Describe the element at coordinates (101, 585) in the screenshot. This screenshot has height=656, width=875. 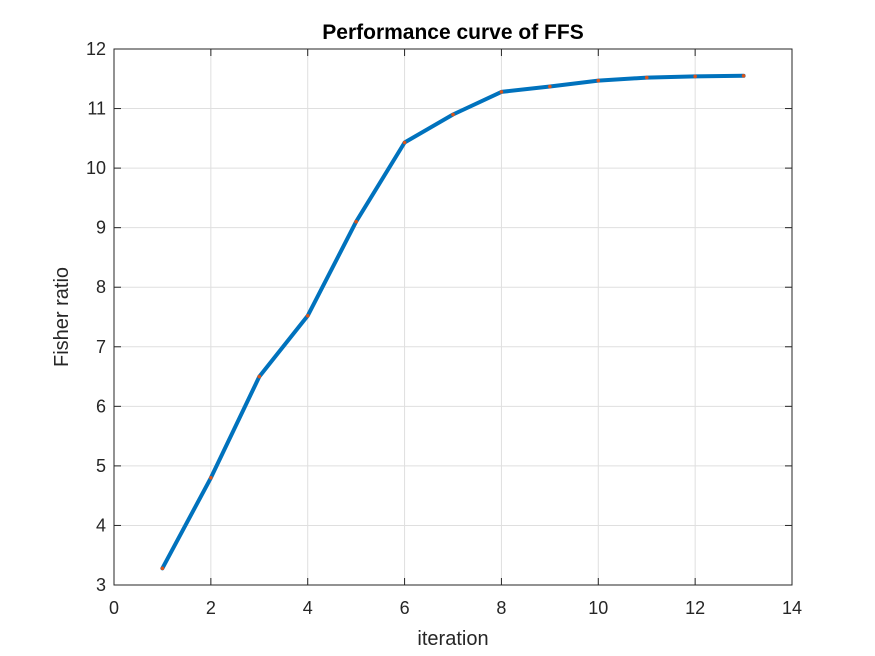
I see `y-tick-label: 3` at that location.